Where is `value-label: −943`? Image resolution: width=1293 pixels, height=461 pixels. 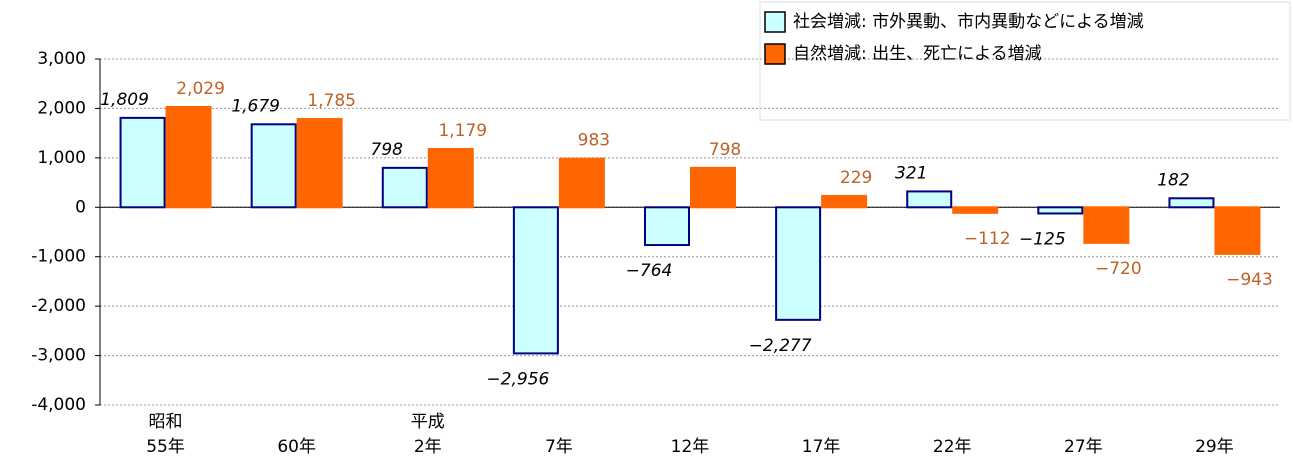
value-label: −943 is located at coordinates (1249, 280).